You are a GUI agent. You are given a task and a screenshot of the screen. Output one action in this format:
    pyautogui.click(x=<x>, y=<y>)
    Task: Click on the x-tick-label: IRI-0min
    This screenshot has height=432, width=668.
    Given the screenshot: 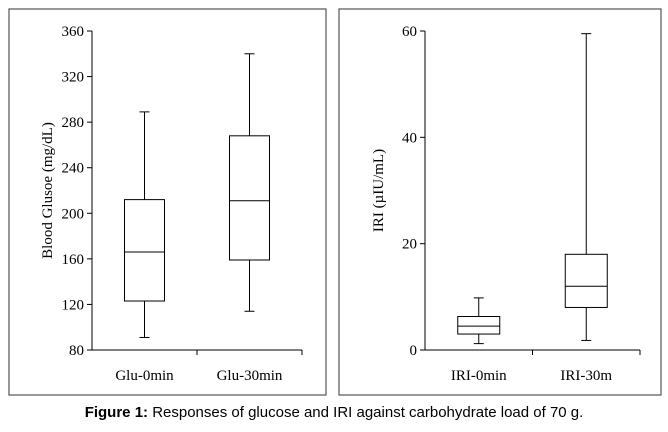 What is the action you would take?
    pyautogui.click(x=479, y=376)
    